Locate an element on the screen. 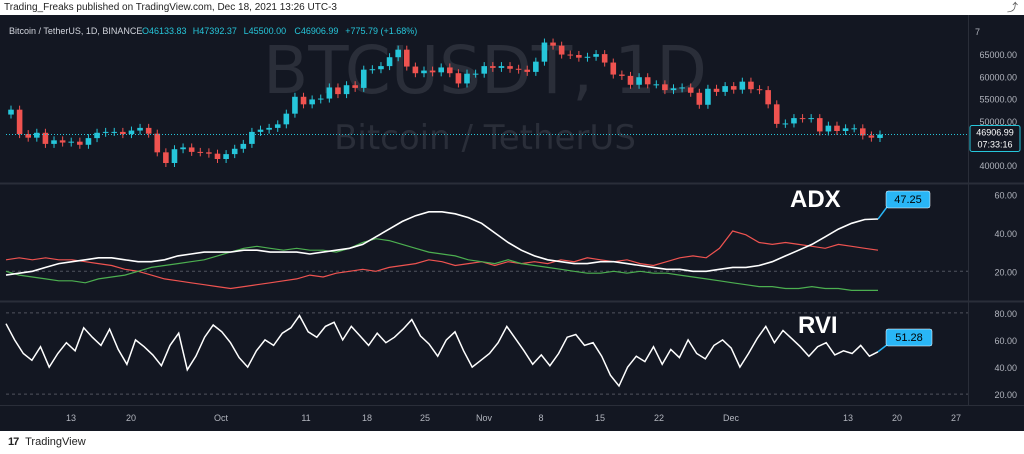 The image size is (1024, 454). time-axis-tick: Nov is located at coordinates (484, 418).